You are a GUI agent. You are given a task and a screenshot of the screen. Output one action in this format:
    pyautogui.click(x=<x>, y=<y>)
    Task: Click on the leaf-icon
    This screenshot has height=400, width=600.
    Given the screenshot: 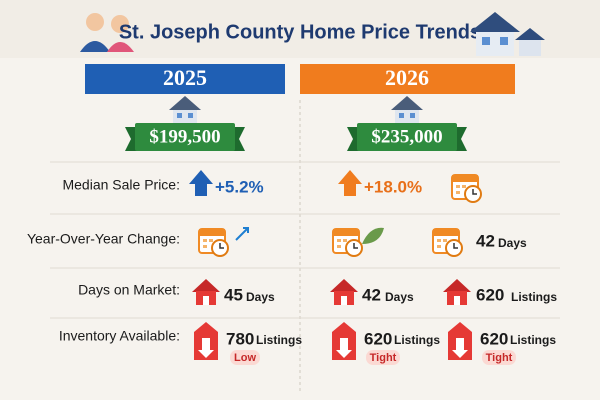 What is the action you would take?
    pyautogui.click(x=373, y=235)
    